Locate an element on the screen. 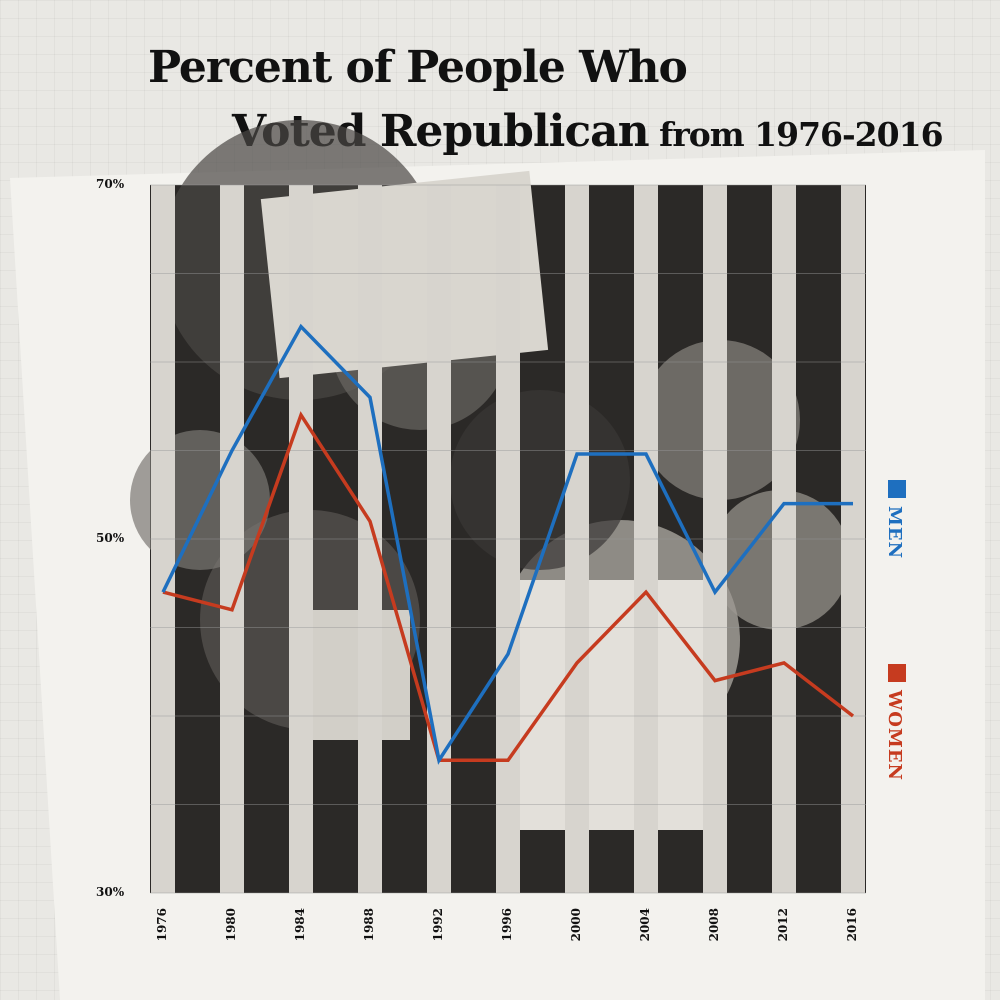  legend-women-swatch is located at coordinates (897, 673).